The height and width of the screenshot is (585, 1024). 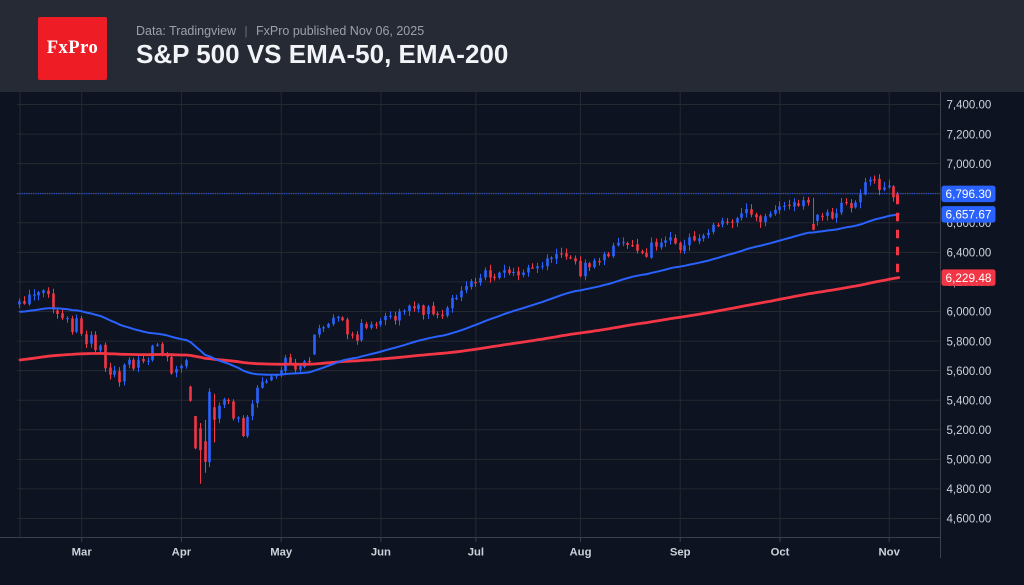 I want to click on svg-text: 7,400.00, so click(x=969, y=106).